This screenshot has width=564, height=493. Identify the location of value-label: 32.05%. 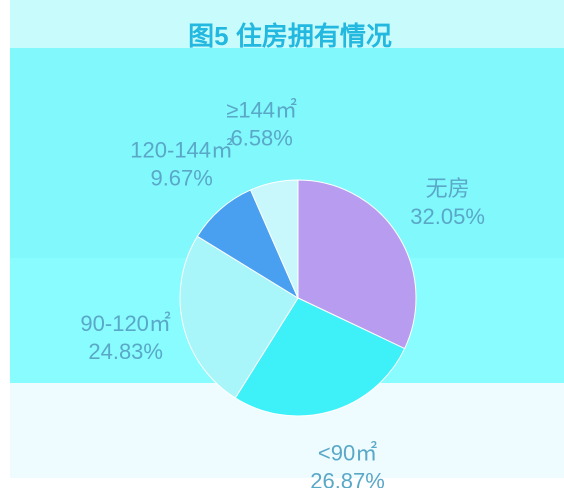
(447, 216).